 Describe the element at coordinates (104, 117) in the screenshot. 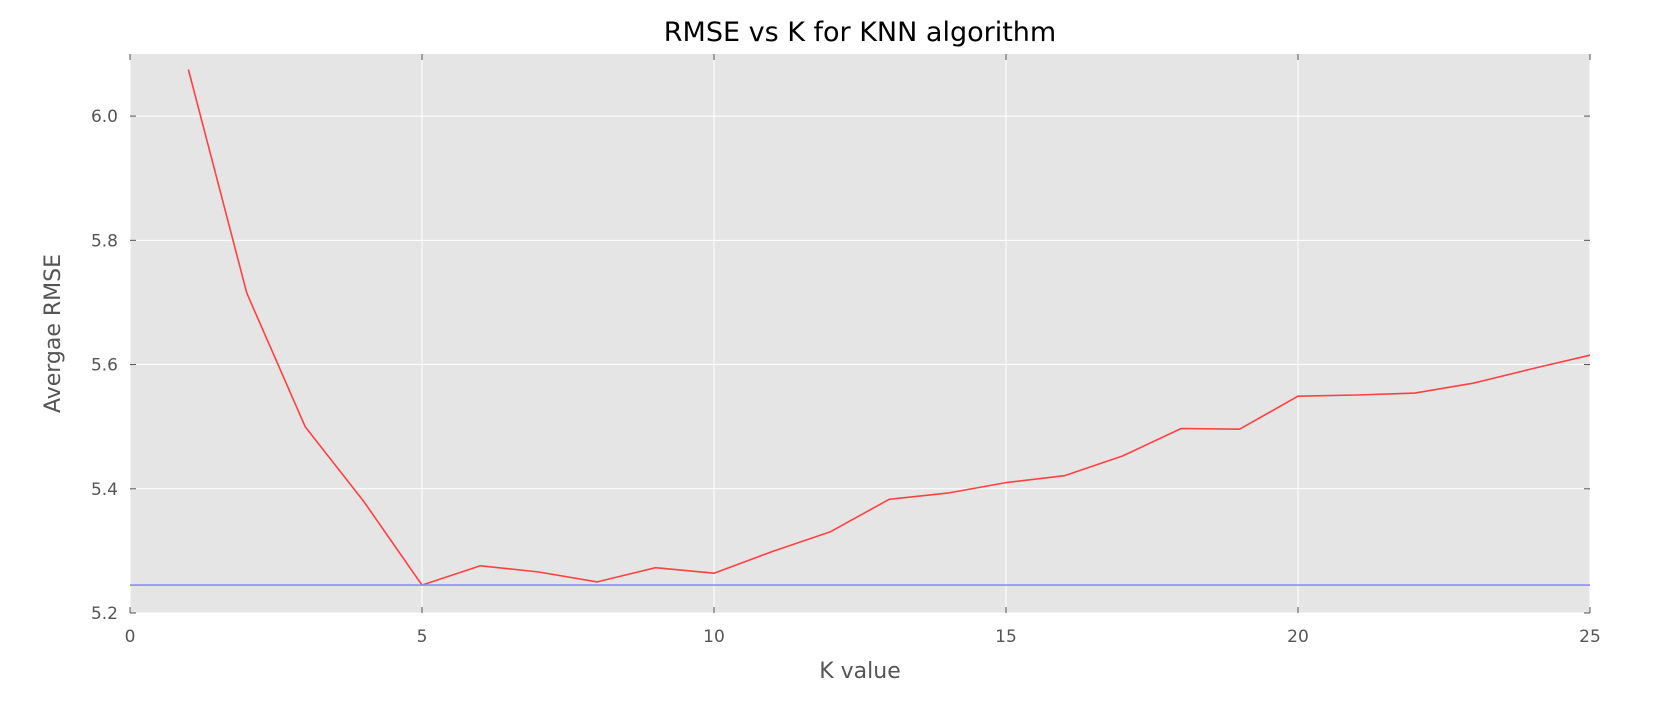

I see `y-tick-label: 6.0` at that location.